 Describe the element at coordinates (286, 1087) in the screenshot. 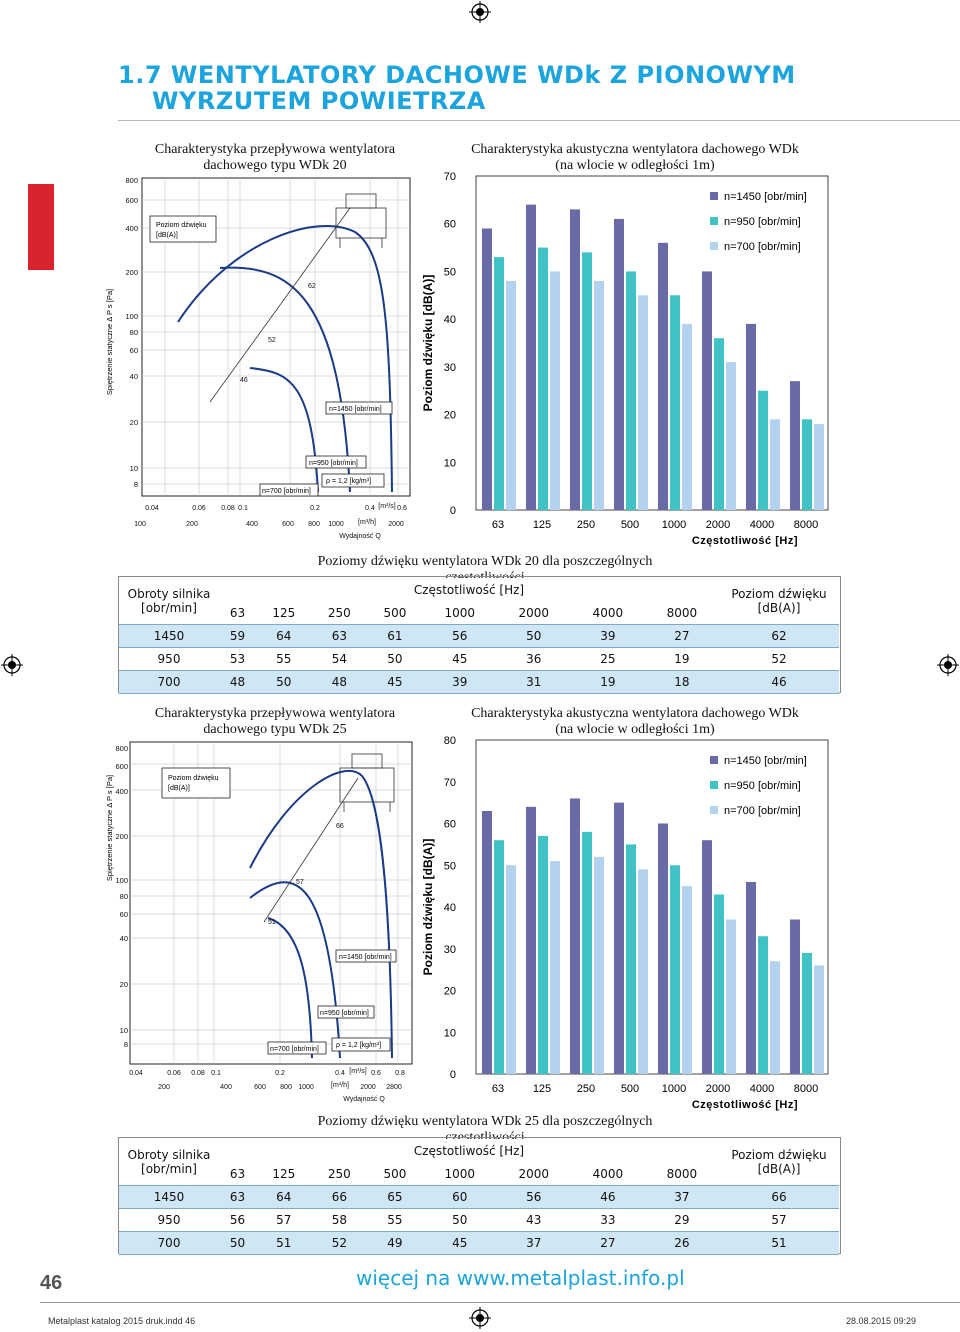

I see `x-tick-m3h: 800` at that location.